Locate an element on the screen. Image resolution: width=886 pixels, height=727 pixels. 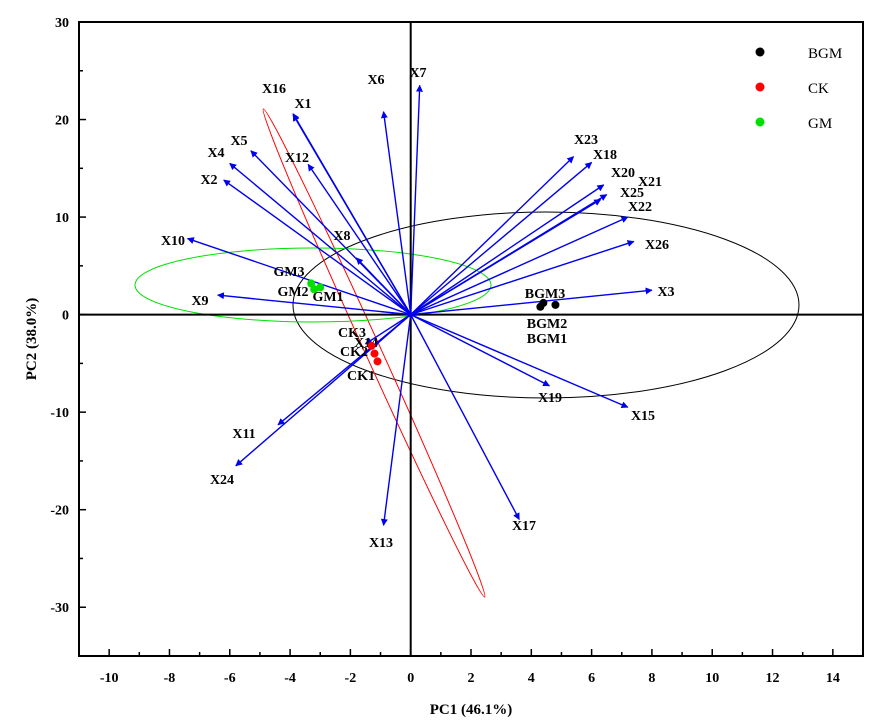
point-label-bgm1: BGM1 is located at coordinates (547, 339).